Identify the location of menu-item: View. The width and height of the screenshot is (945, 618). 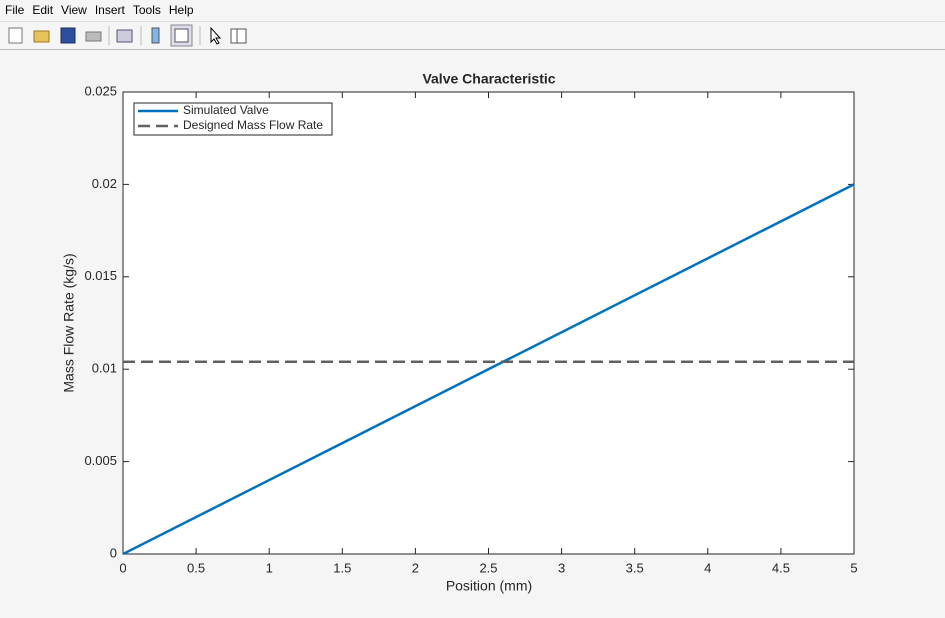
(74, 10).